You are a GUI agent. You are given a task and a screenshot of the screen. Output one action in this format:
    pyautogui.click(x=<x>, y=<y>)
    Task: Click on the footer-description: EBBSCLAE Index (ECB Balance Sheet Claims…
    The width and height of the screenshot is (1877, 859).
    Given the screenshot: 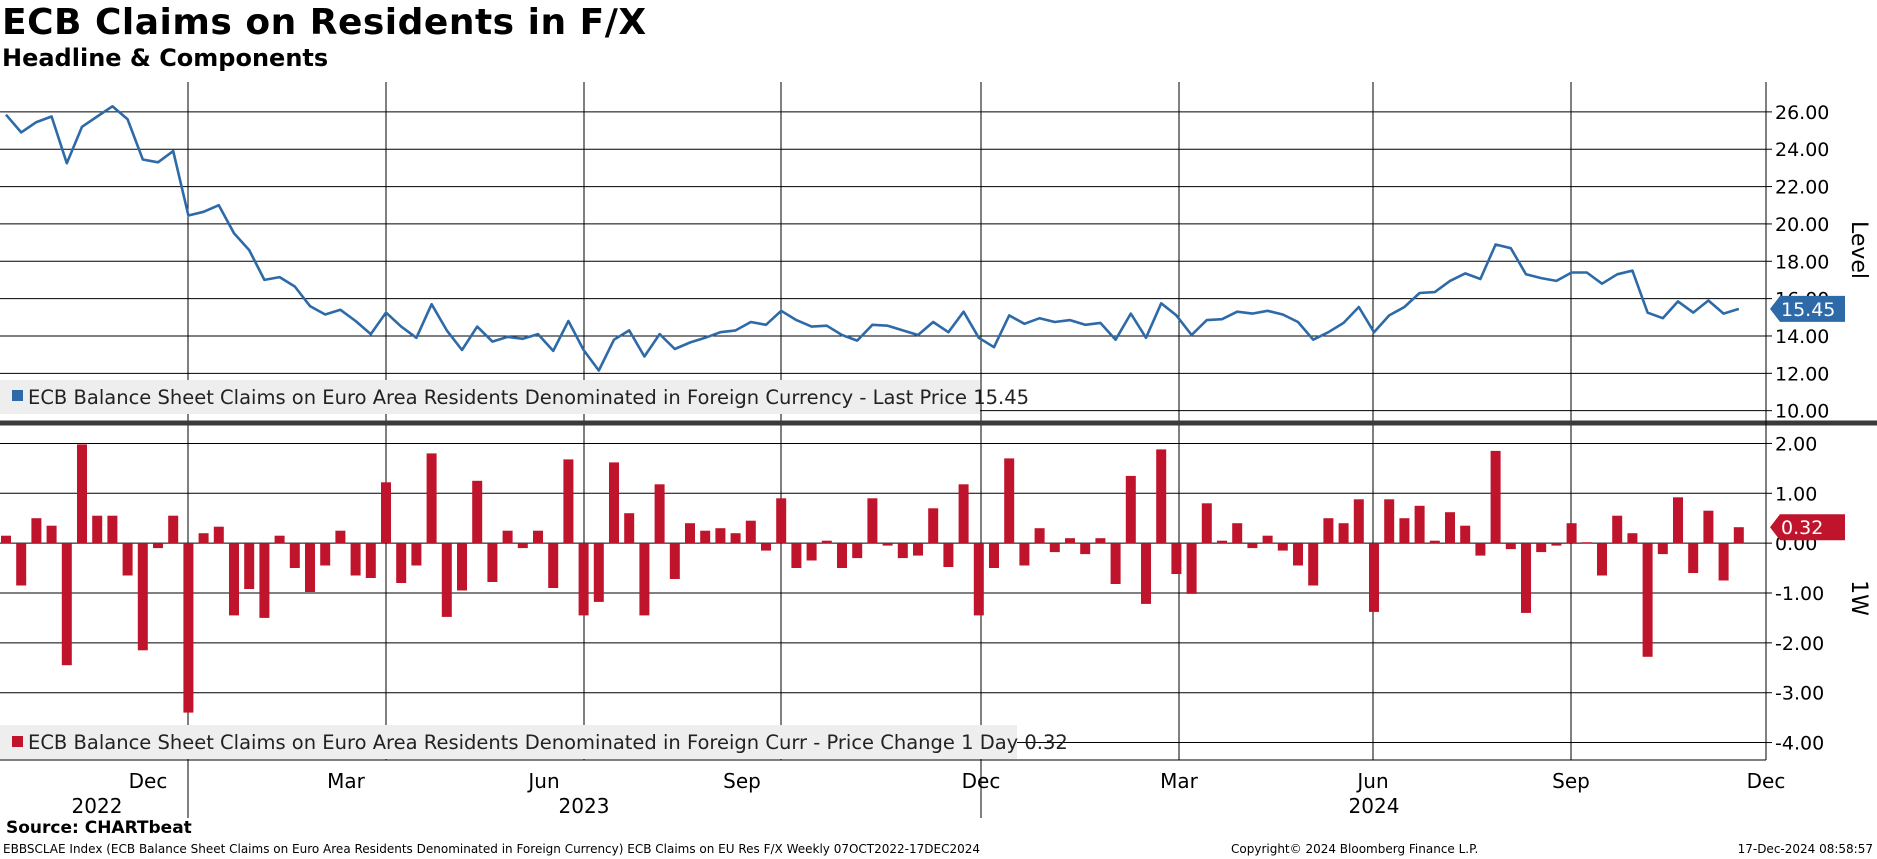 What is the action you would take?
    pyautogui.click(x=492, y=849)
    